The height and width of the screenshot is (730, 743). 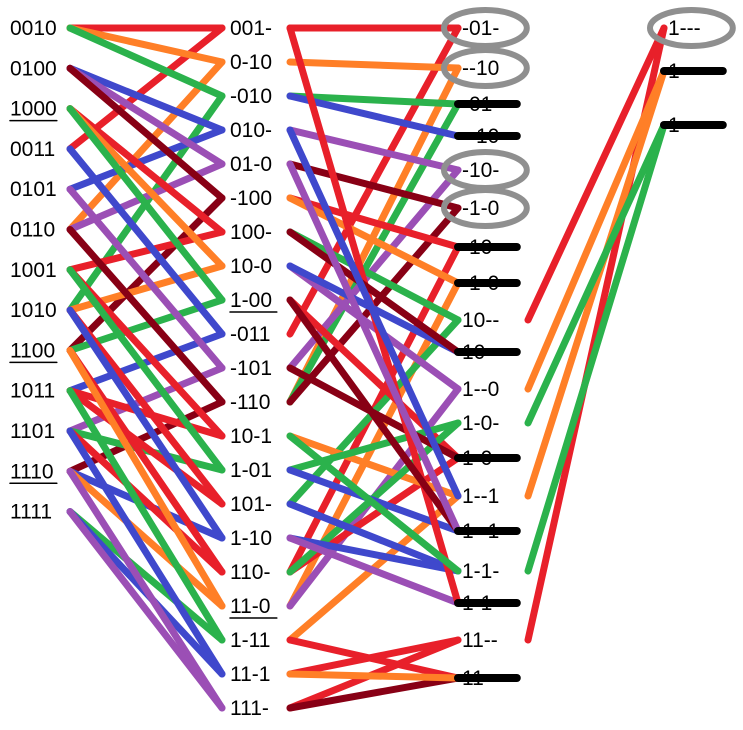 I want to click on quad-label: 1--0, so click(x=480, y=389).